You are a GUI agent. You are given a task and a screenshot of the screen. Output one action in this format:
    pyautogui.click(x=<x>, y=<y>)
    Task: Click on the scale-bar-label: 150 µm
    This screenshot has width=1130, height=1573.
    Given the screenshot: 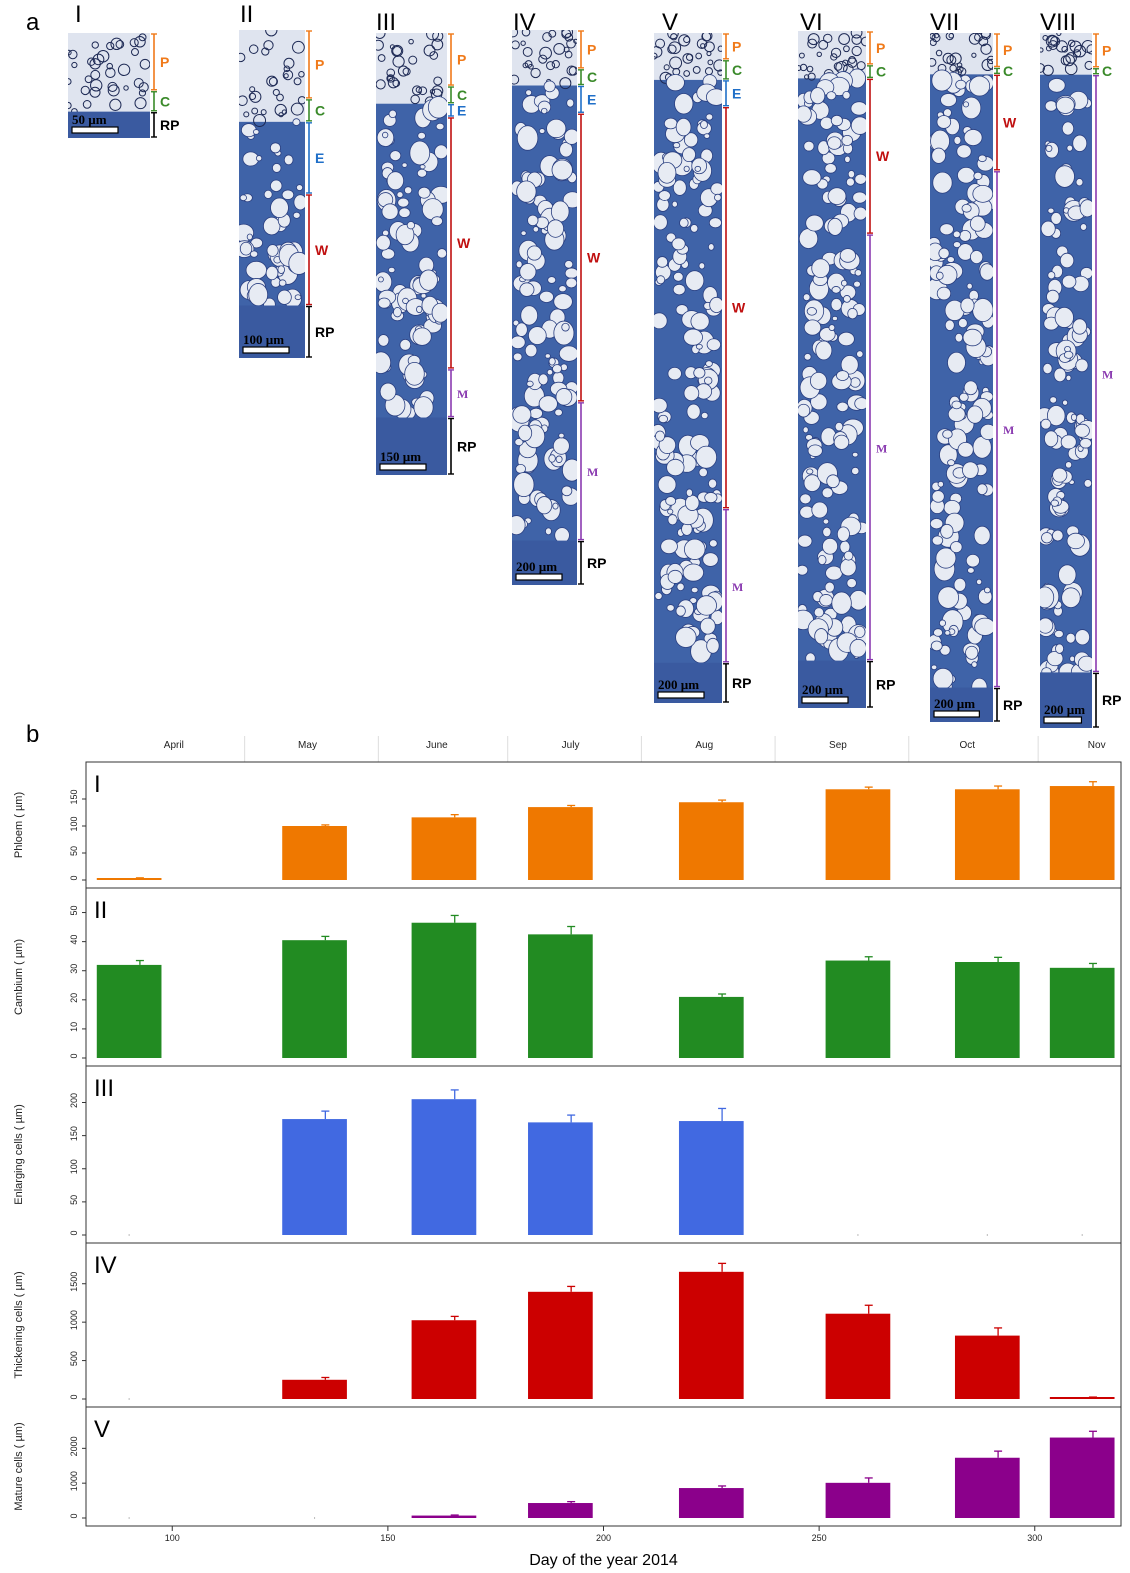 What is the action you would take?
    pyautogui.click(x=400, y=456)
    